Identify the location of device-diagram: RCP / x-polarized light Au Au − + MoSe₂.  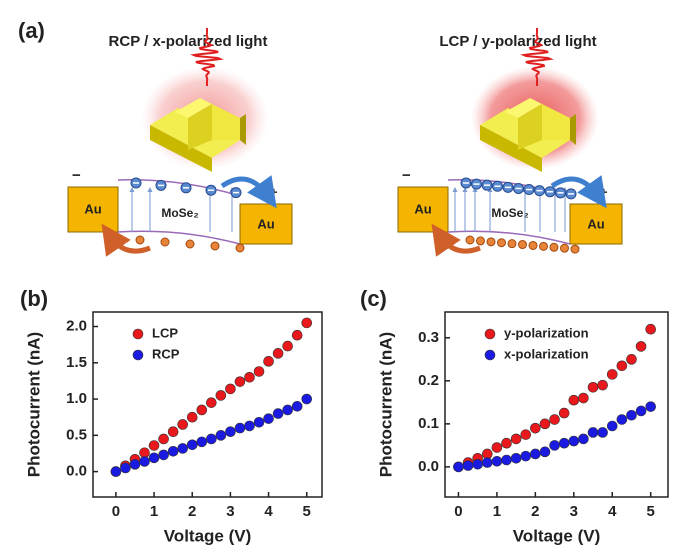
(180, 142).